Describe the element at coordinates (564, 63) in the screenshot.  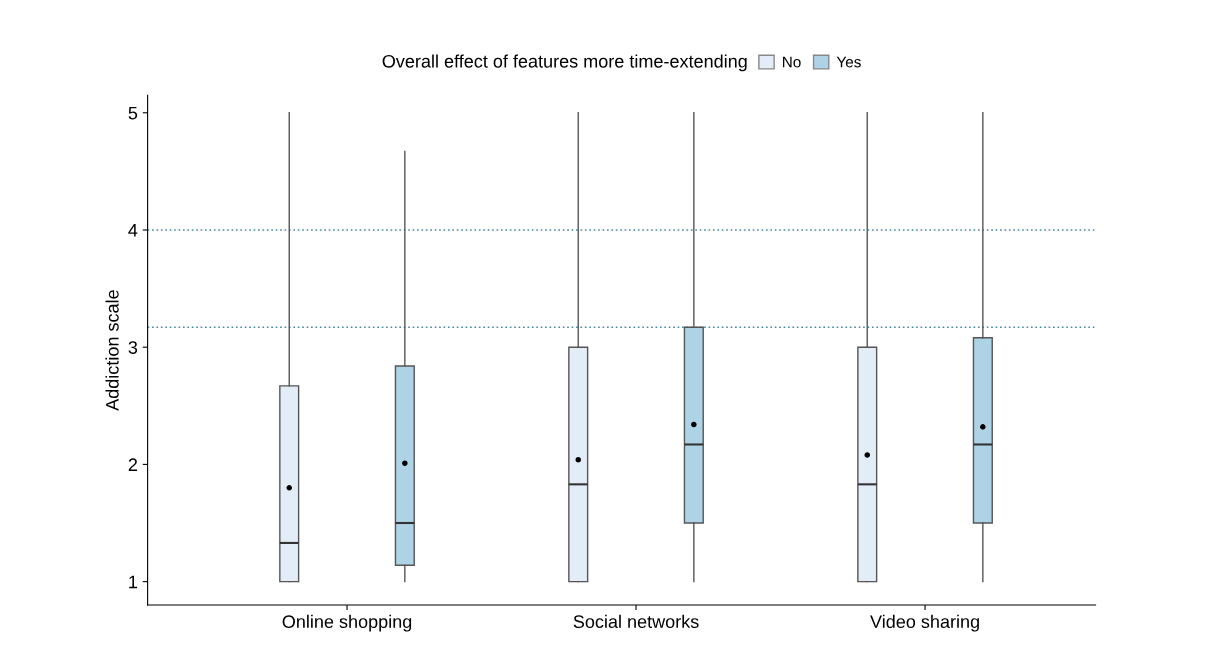
I see `legend-title: Overall effect of features more time-extending` at that location.